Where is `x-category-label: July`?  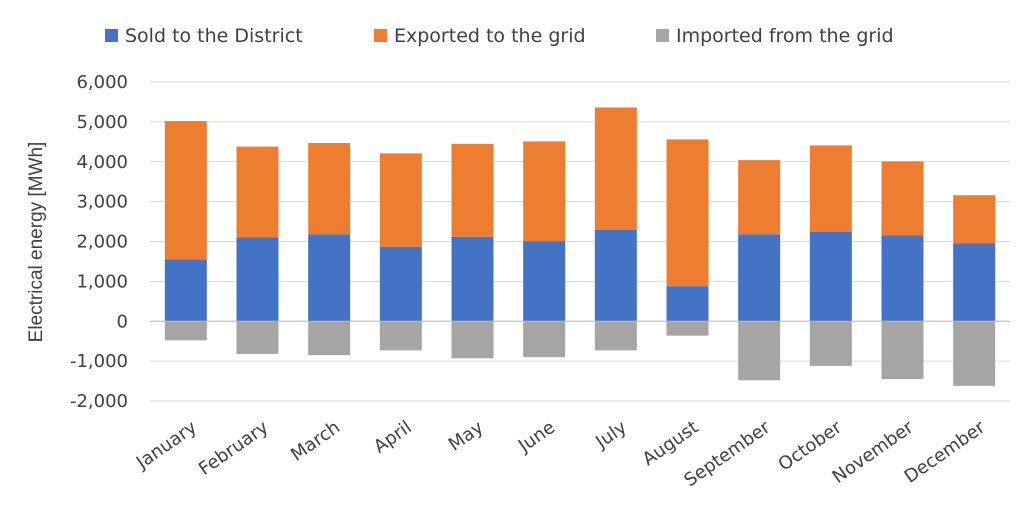
x-category-label: July is located at coordinates (611, 435).